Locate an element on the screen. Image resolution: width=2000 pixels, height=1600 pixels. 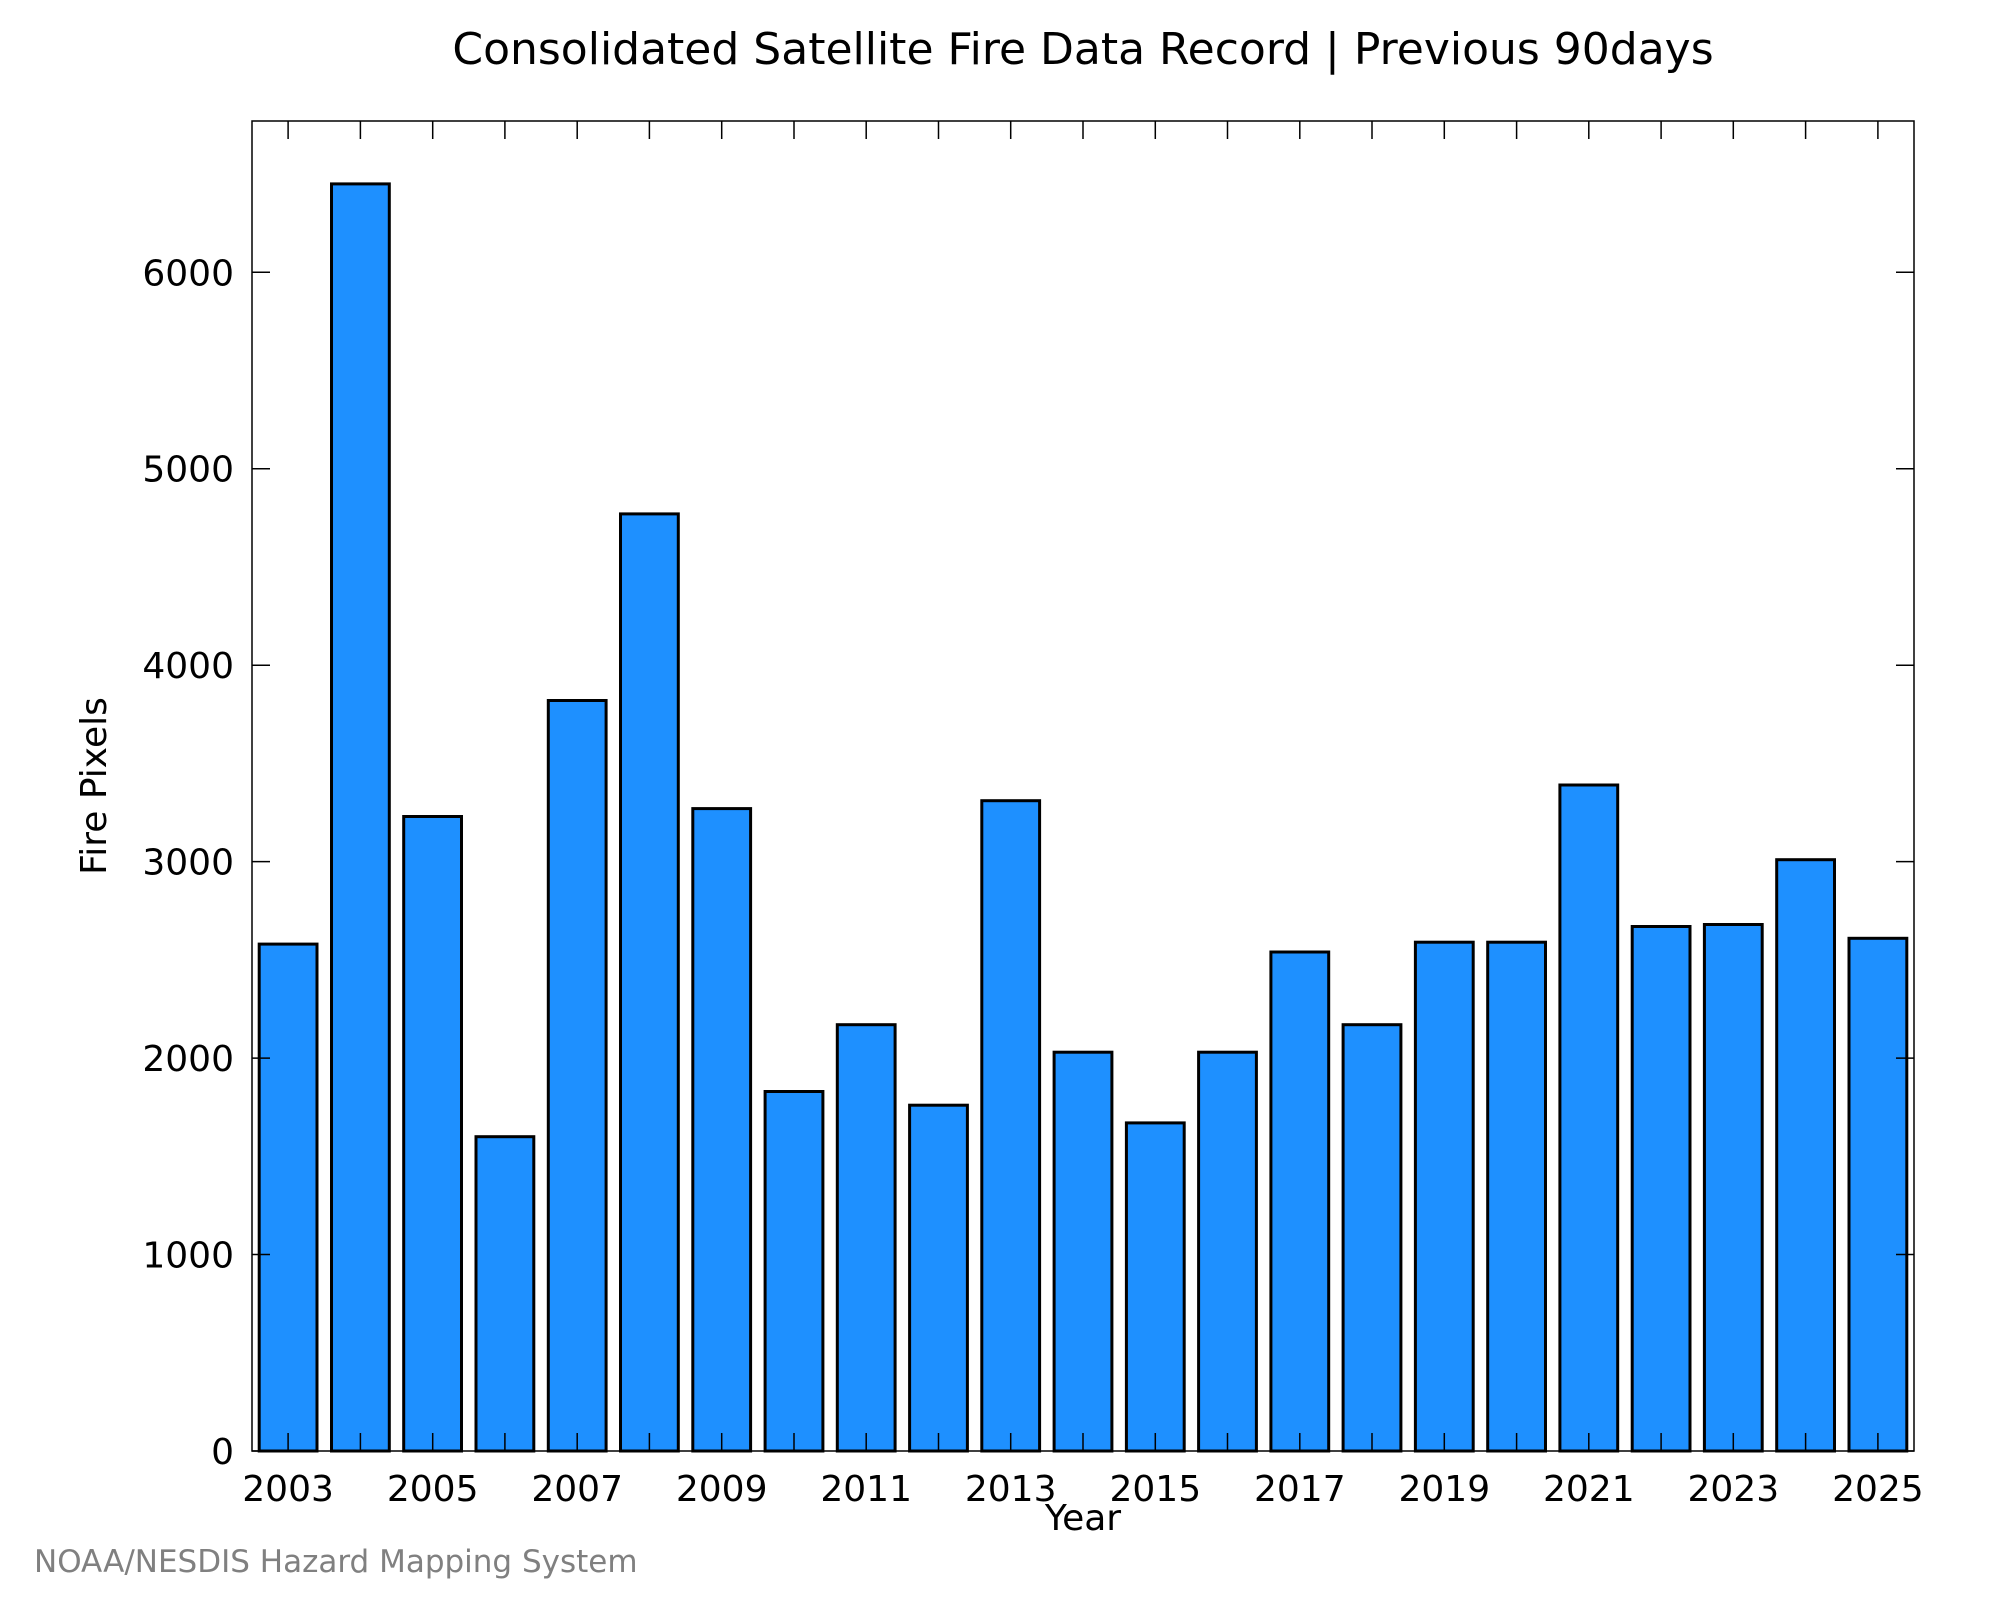
bar-2024 is located at coordinates (1805, 1155).